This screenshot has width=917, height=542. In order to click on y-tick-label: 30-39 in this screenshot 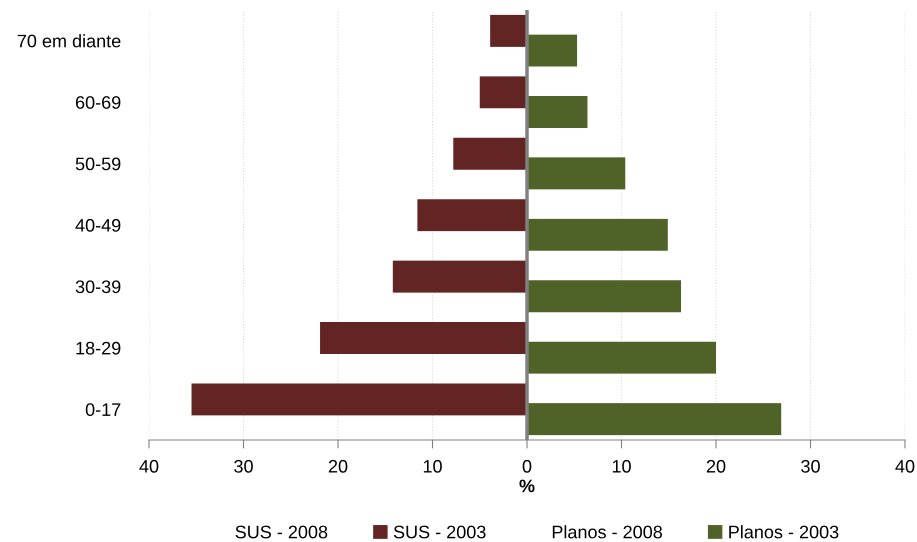, I will do `click(98, 287)`.